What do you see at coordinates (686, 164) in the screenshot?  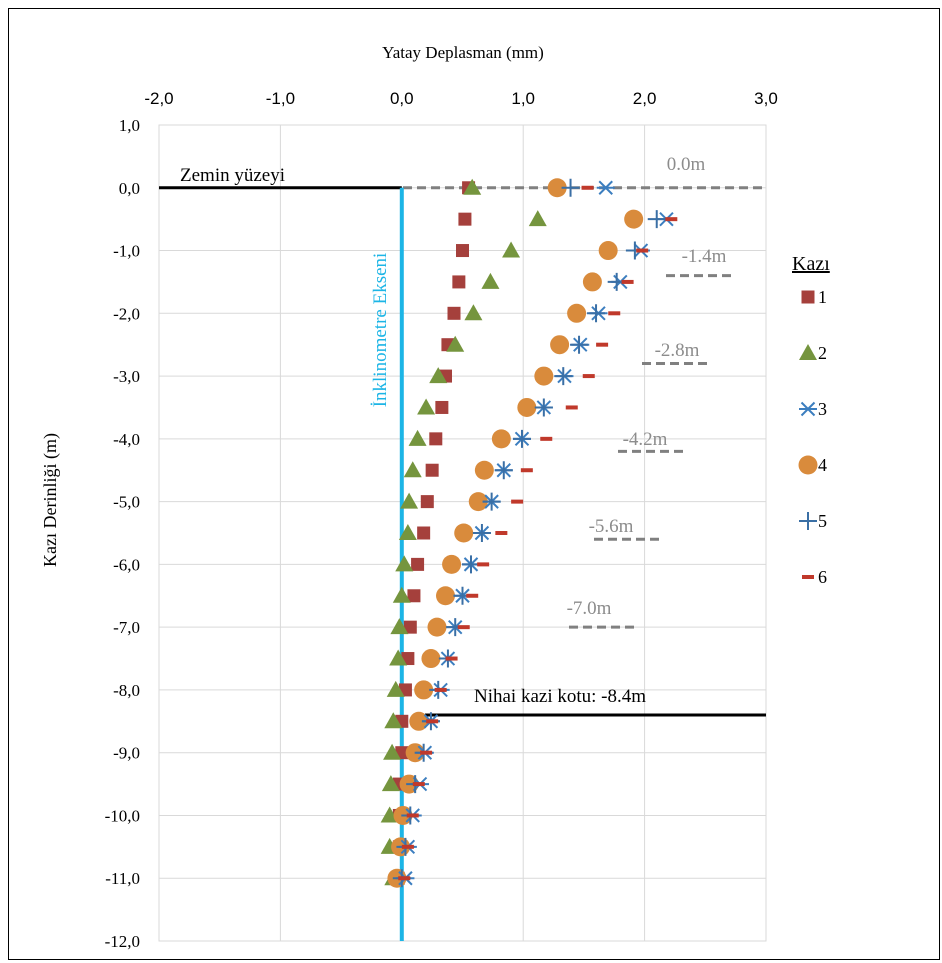 I see `stage-label: 0.0m` at bounding box center [686, 164].